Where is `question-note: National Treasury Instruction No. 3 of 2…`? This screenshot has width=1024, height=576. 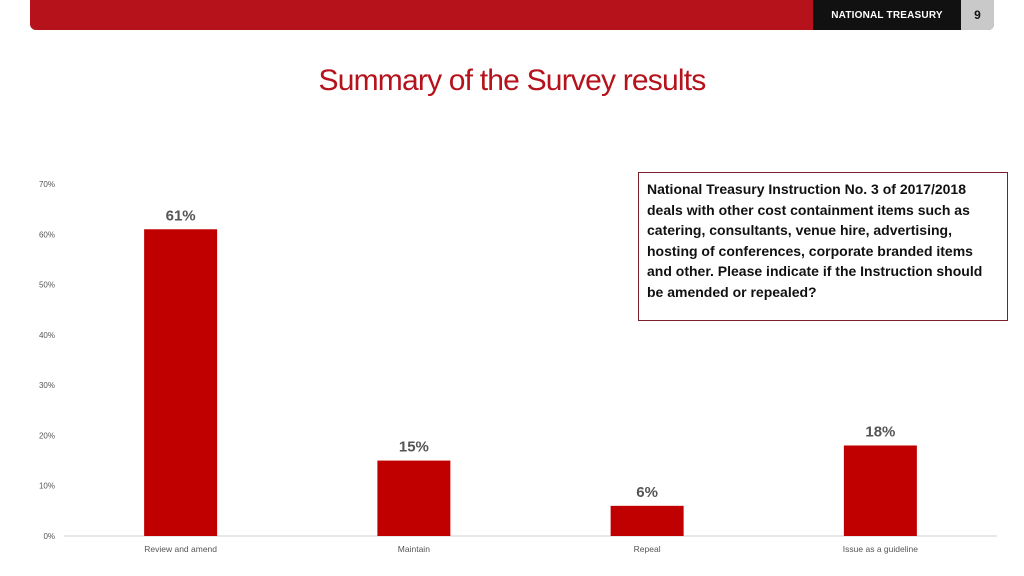
question-note: National Treasury Instruction No. 3 of 2… is located at coordinates (823, 246).